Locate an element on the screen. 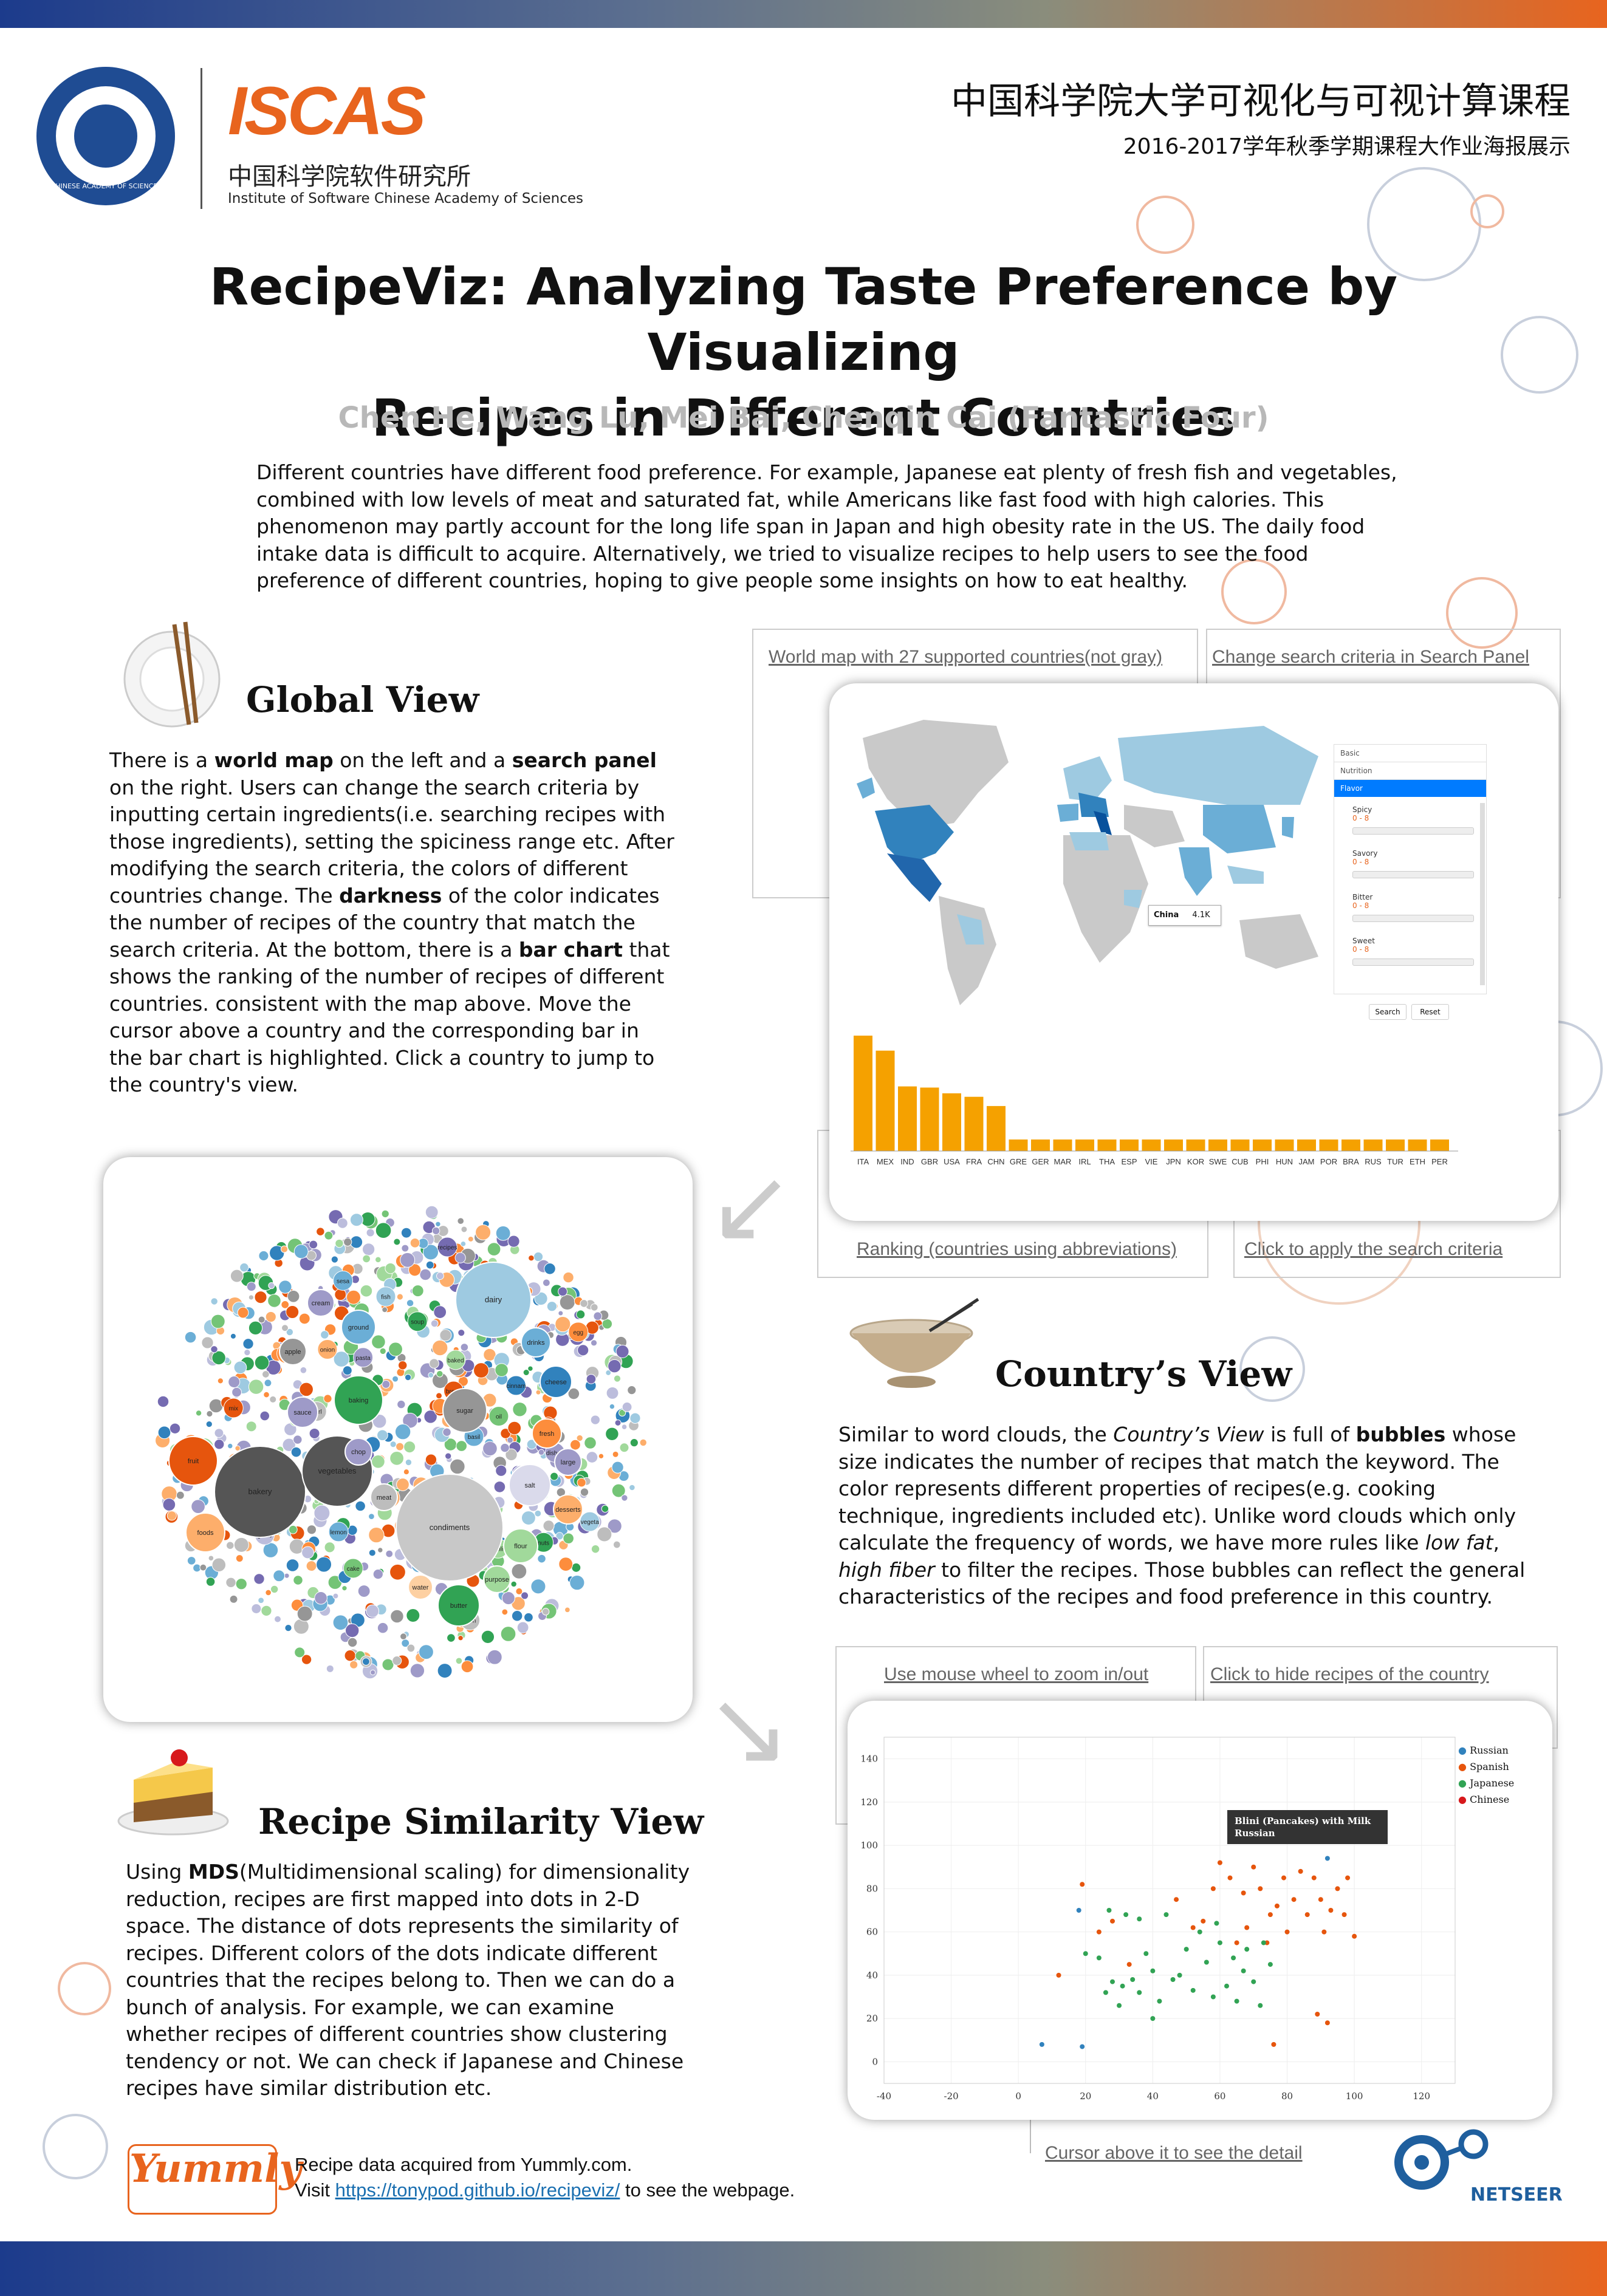  legend-chinese: ● Chinese is located at coordinates (1484, 1799).